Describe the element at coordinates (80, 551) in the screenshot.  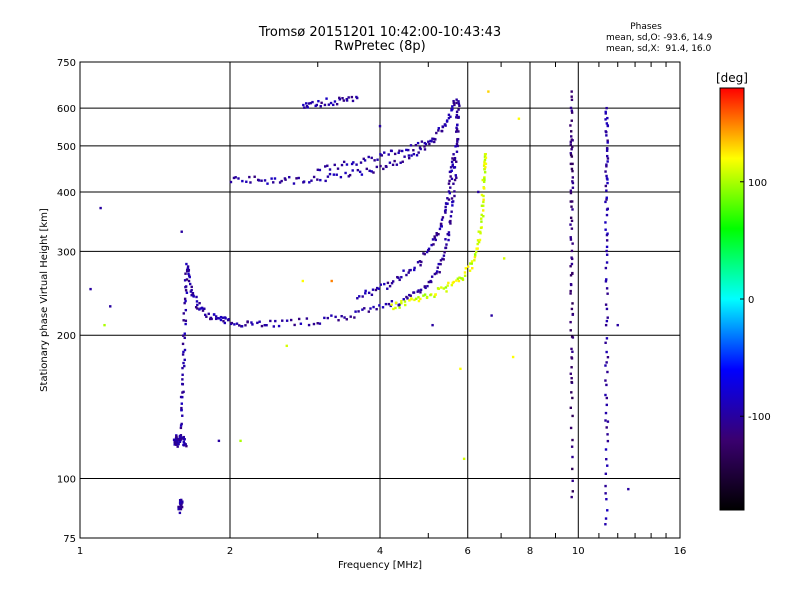
I see `x-tick-label: 1` at that location.